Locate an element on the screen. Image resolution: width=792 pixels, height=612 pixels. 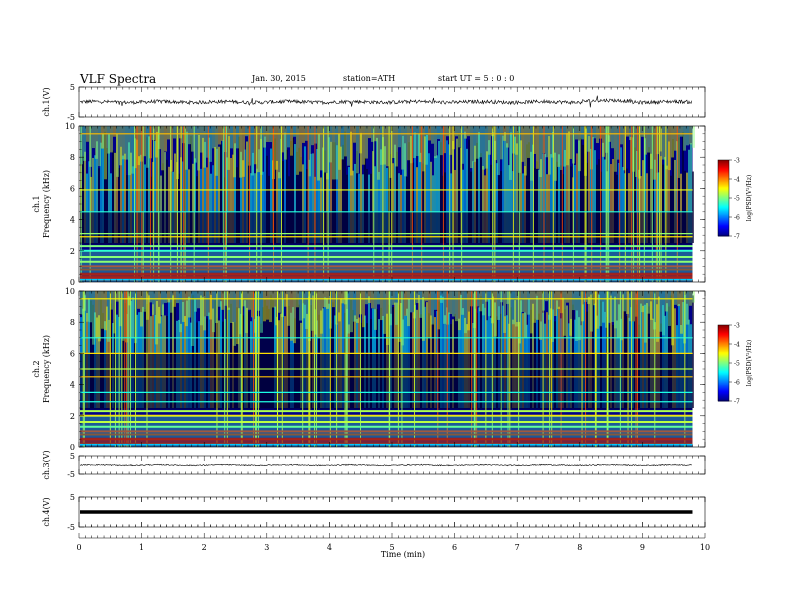
x-tick-label: 2 is located at coordinates (204, 547).